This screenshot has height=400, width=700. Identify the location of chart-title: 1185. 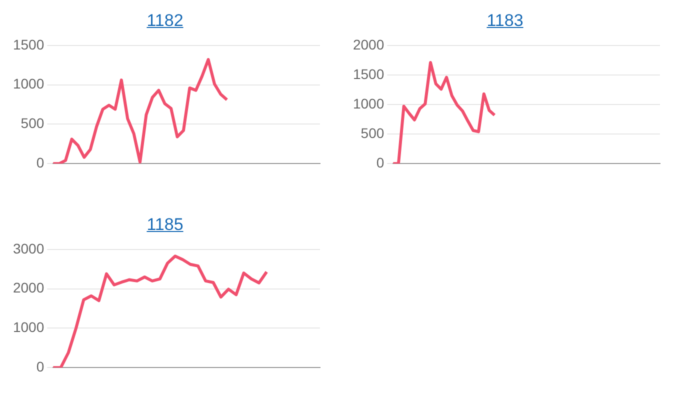
(165, 225).